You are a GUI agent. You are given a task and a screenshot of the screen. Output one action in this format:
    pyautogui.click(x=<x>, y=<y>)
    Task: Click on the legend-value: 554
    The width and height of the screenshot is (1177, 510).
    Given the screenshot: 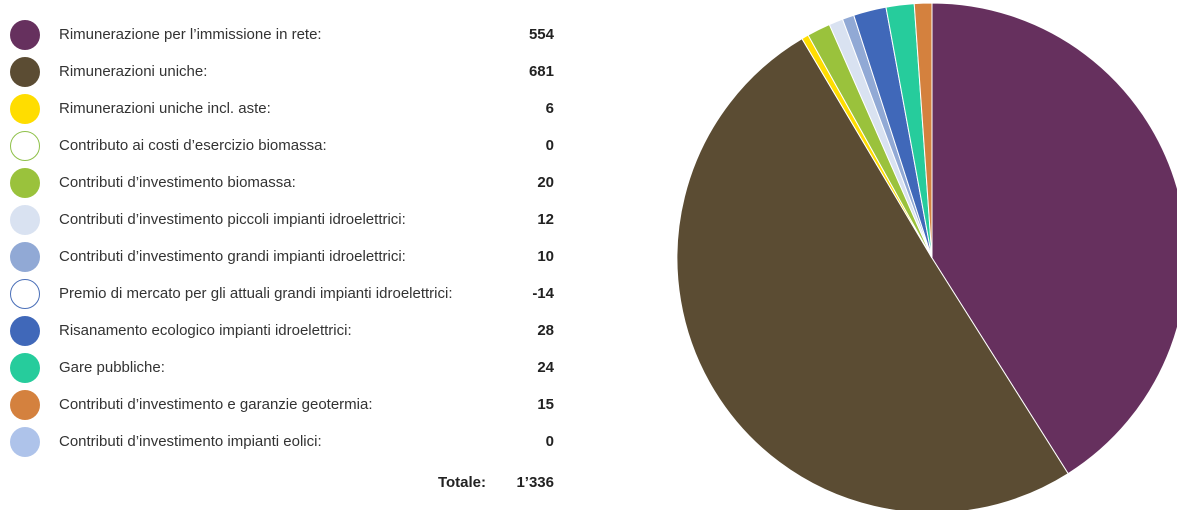 What is the action you would take?
    pyautogui.click(x=541, y=34)
    